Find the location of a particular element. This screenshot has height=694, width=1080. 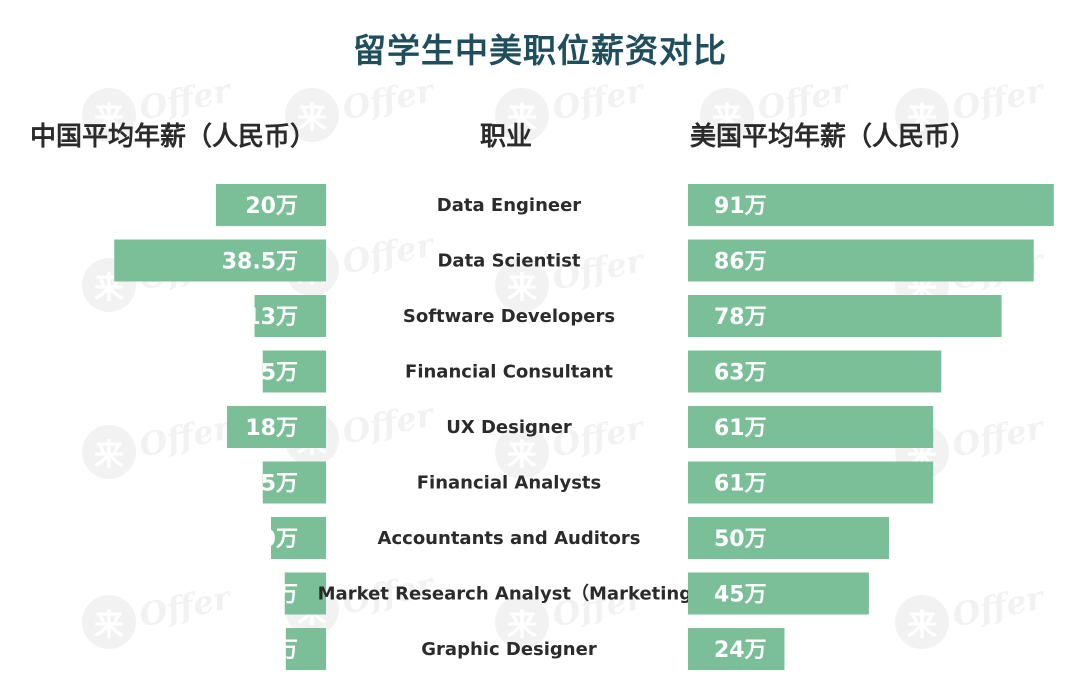

us-salary-label: 24万 is located at coordinates (740, 650).